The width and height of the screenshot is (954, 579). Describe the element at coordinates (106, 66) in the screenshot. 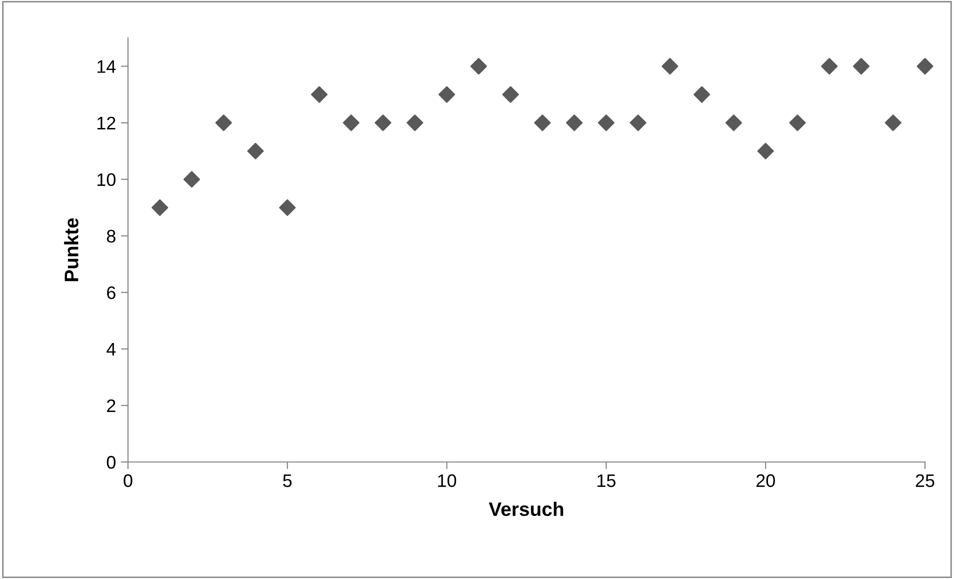

I see `y-tick-label: 14` at that location.